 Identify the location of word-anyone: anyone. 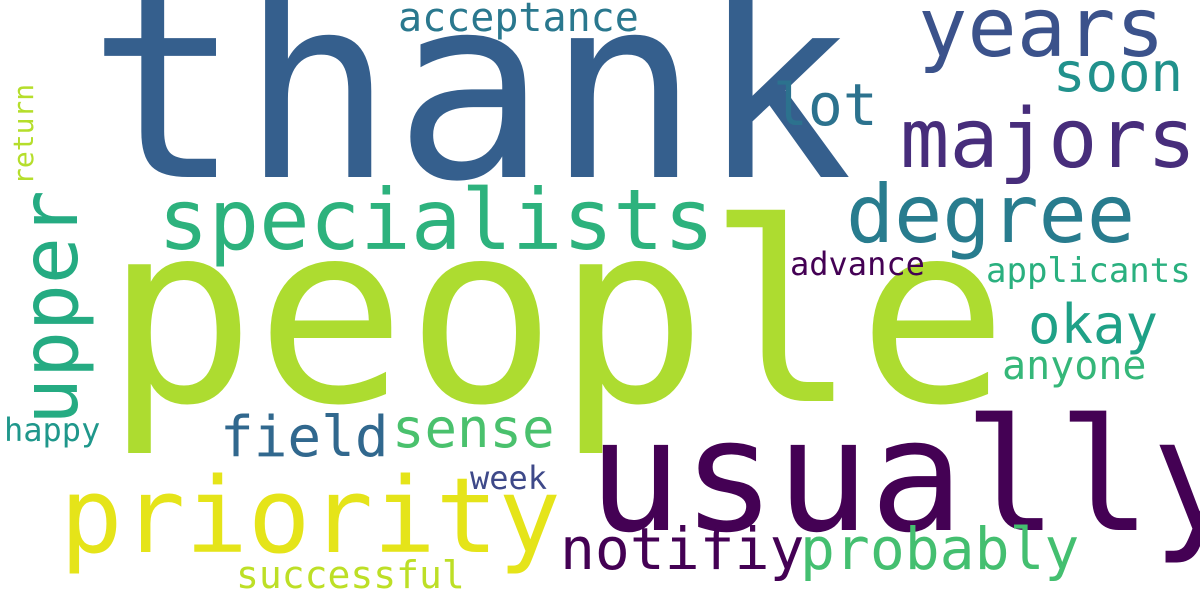
(1074, 366).